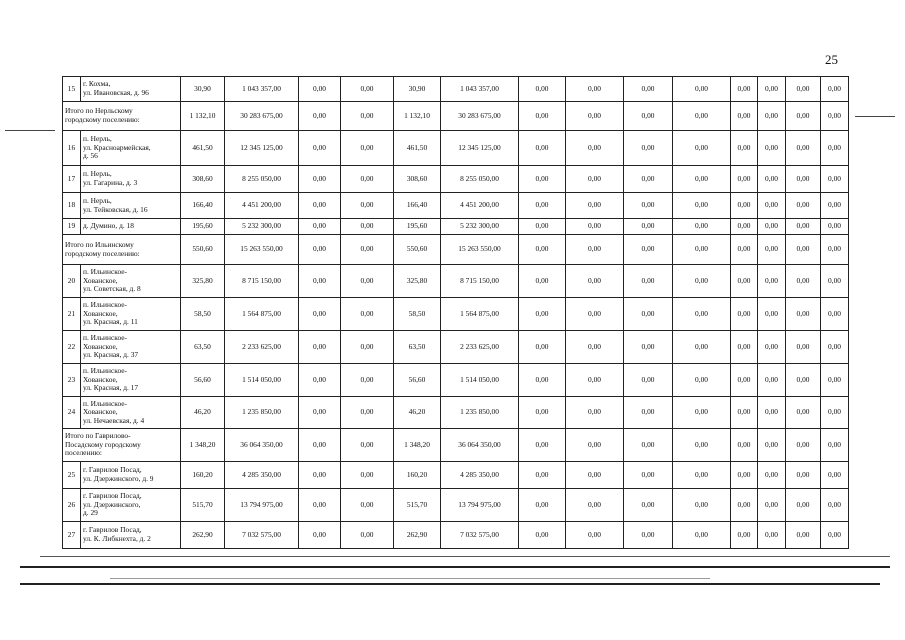  What do you see at coordinates (417, 89) in the screenshot?
I see `value-cell: 30,90` at bounding box center [417, 89].